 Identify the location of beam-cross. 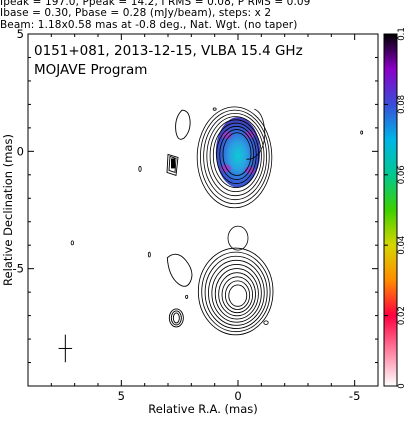
(65, 348).